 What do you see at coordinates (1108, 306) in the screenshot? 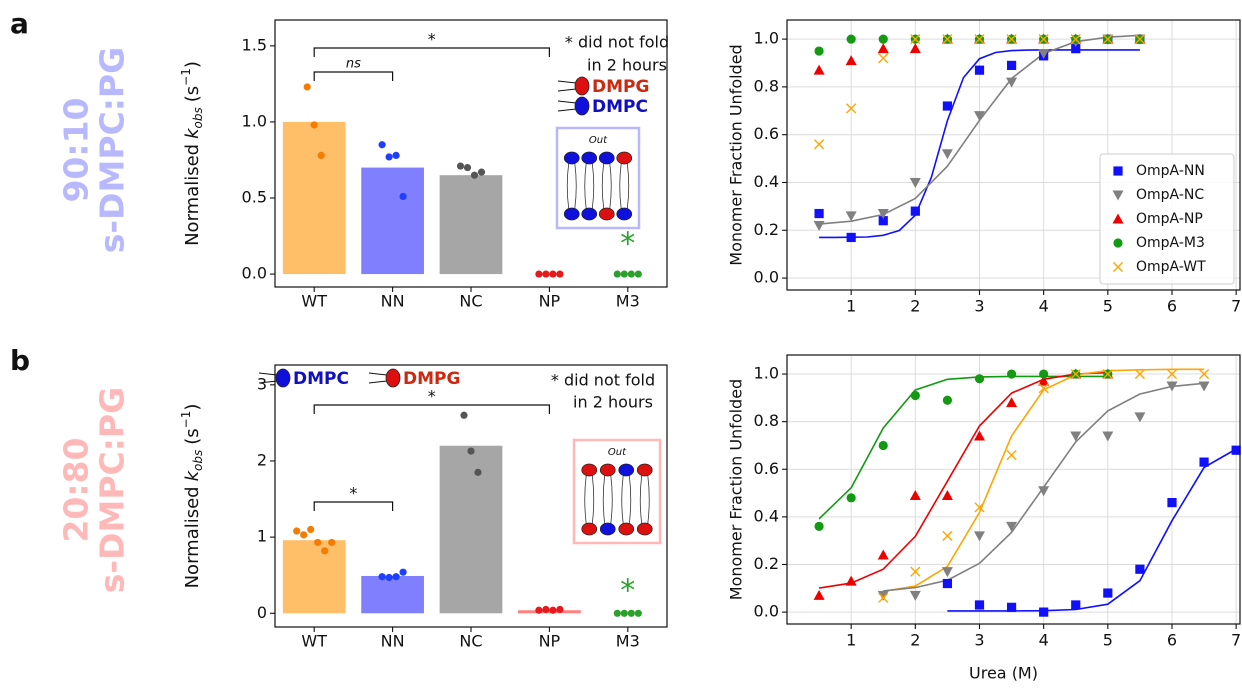
I see `x-tick-label: 5` at bounding box center [1108, 306].